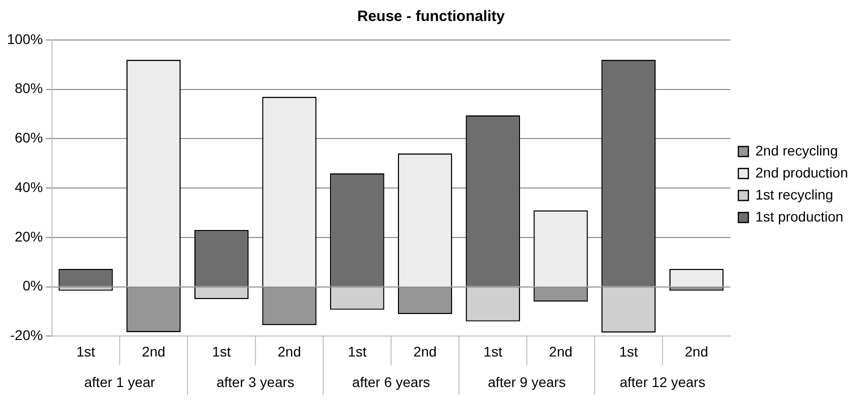  Describe the element at coordinates (28, 236) in the screenshot. I see `y-tick-label: 20%` at that location.